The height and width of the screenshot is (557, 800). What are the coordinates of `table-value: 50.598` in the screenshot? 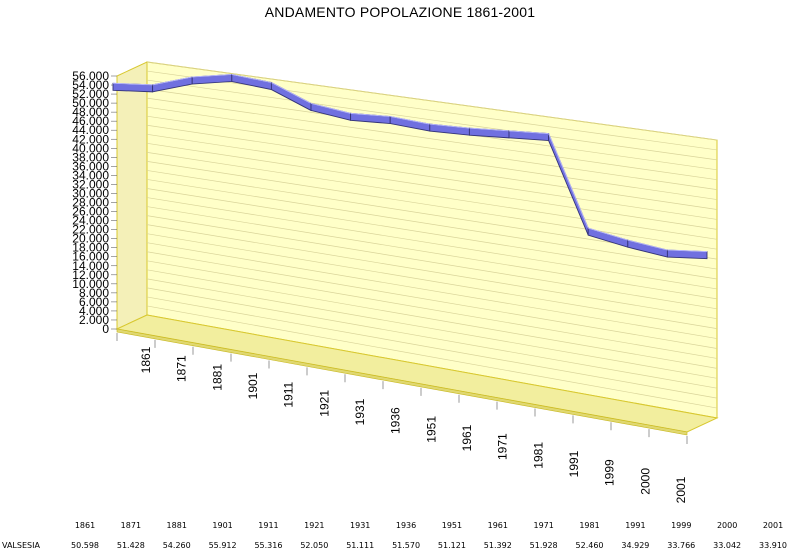 It's located at (85, 545).